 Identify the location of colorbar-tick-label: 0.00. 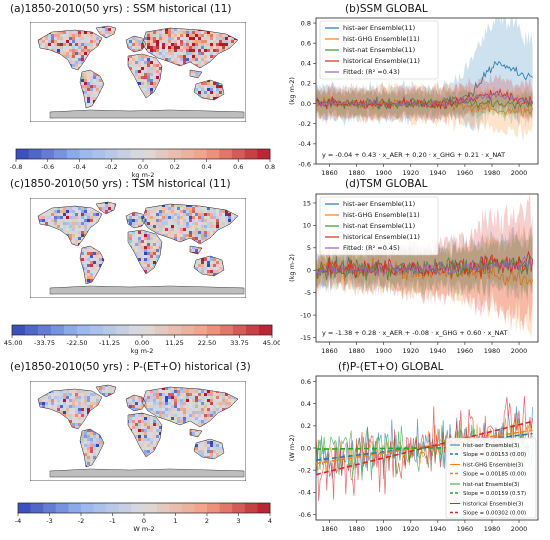
(142, 343).